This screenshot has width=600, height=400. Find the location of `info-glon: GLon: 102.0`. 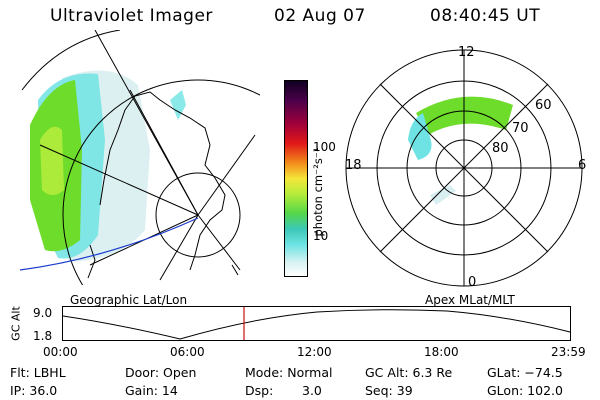

info-glon: GLon: 102.0 is located at coordinates (525, 390).